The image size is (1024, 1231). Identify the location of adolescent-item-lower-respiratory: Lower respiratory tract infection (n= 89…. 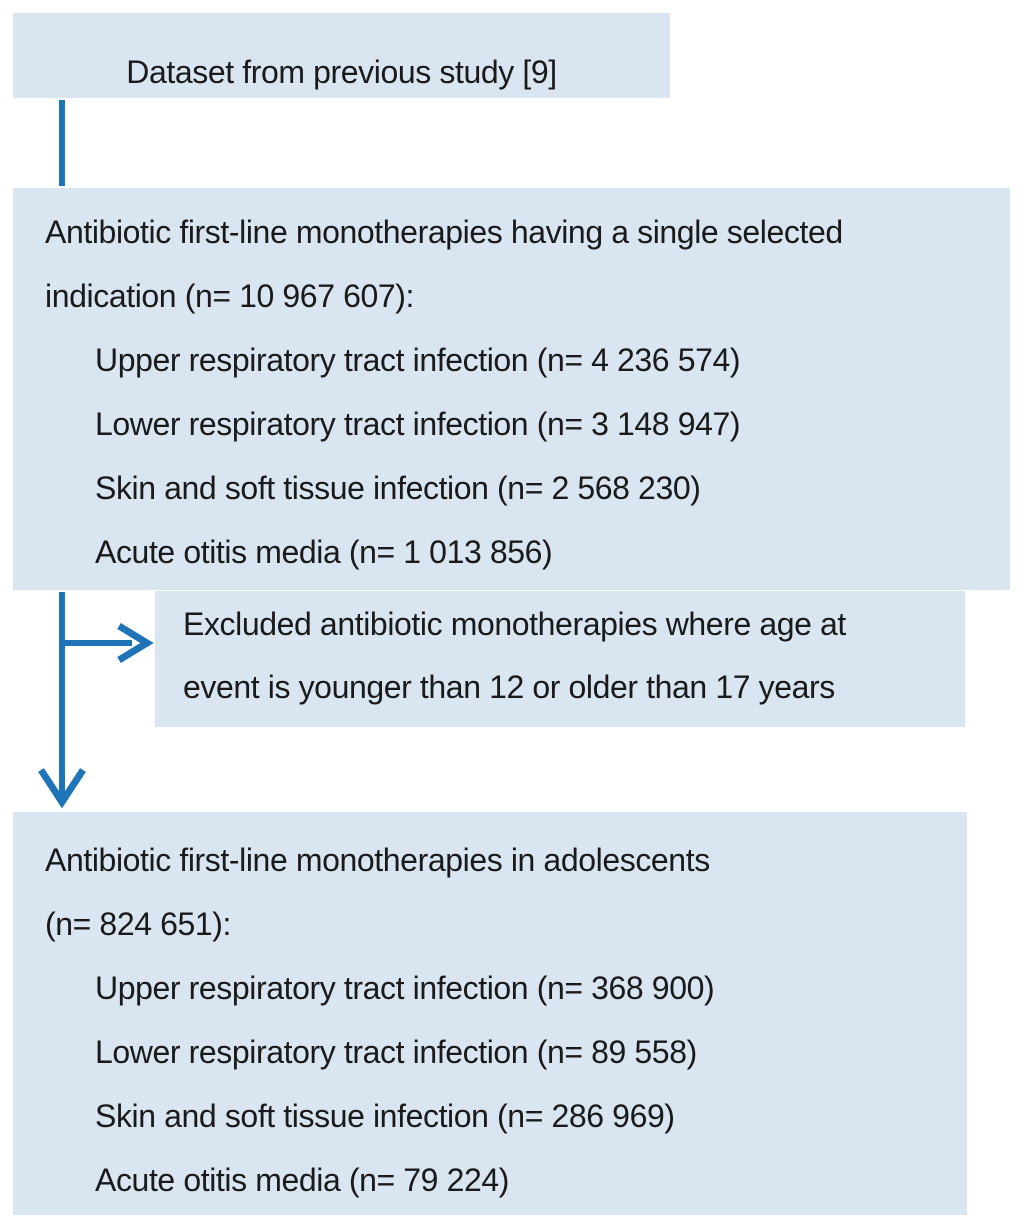
(396, 1052).